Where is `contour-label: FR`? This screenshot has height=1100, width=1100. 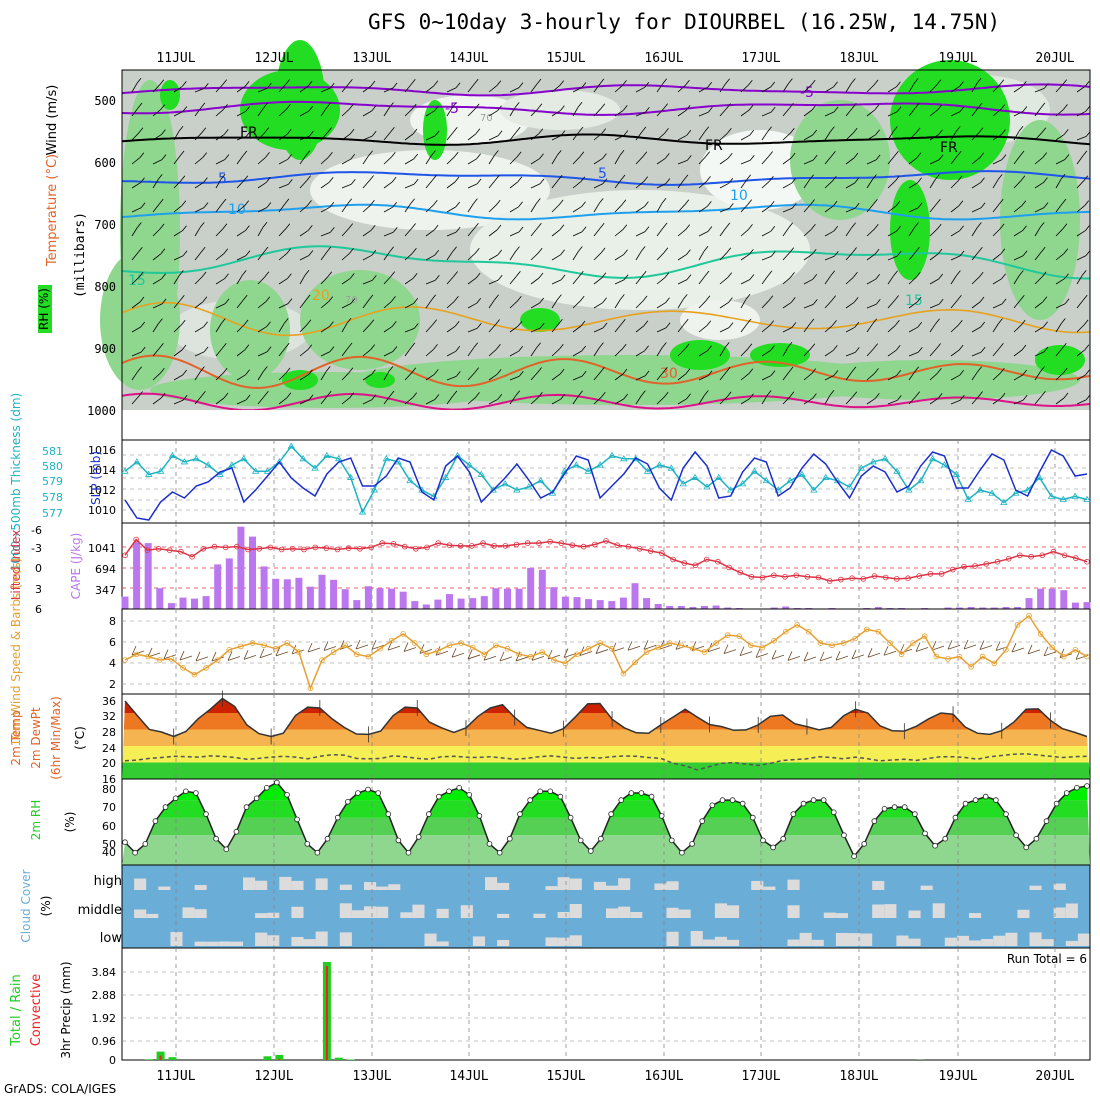
contour-label: FR is located at coordinates (714, 146).